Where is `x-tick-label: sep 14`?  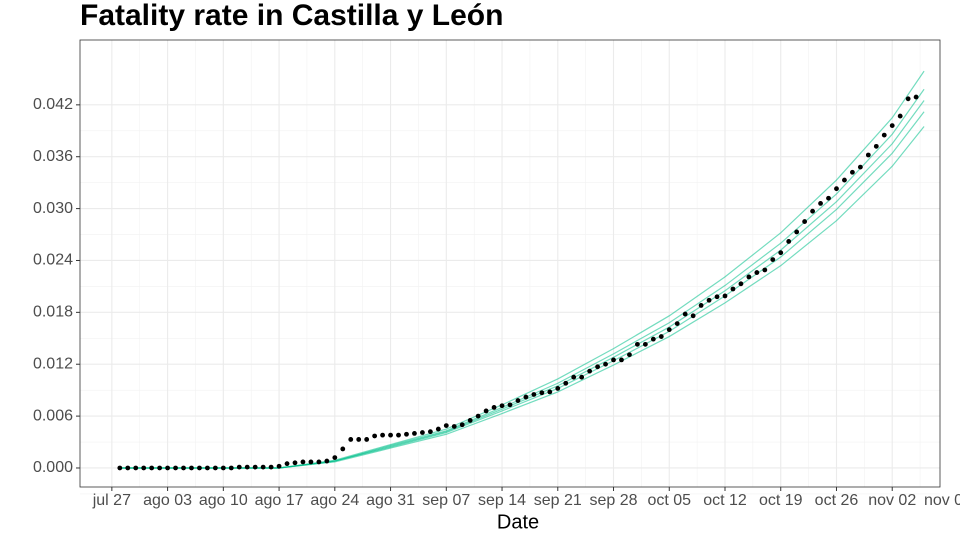 x-tick-label: sep 14 is located at coordinates (502, 500).